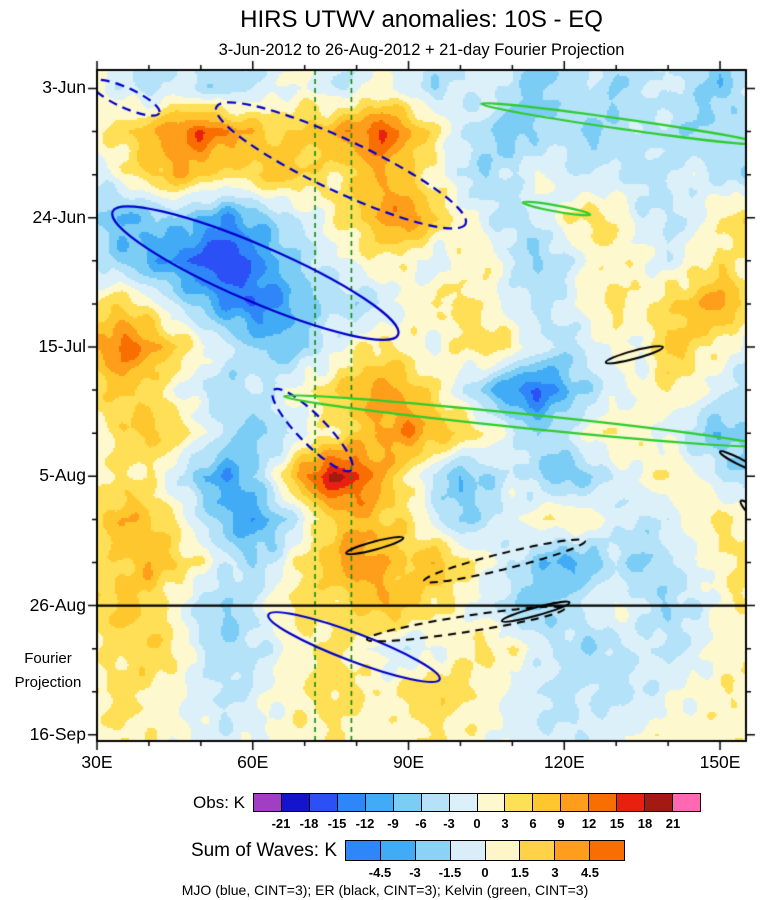  What do you see at coordinates (561, 823) in the screenshot?
I see `colorbar-tick-label: 9` at bounding box center [561, 823].